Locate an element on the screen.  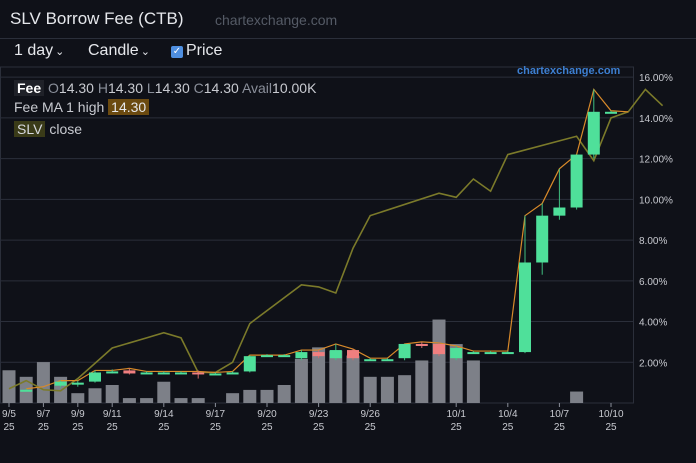
page-title: SLV Borrow Fee (CTB) is located at coordinates (97, 18).